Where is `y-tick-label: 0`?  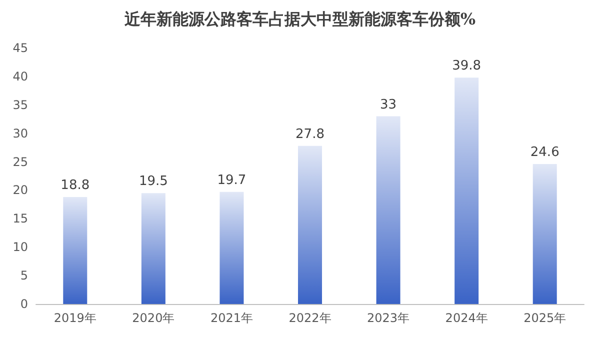 y-tick-label: 0 is located at coordinates (24, 304).